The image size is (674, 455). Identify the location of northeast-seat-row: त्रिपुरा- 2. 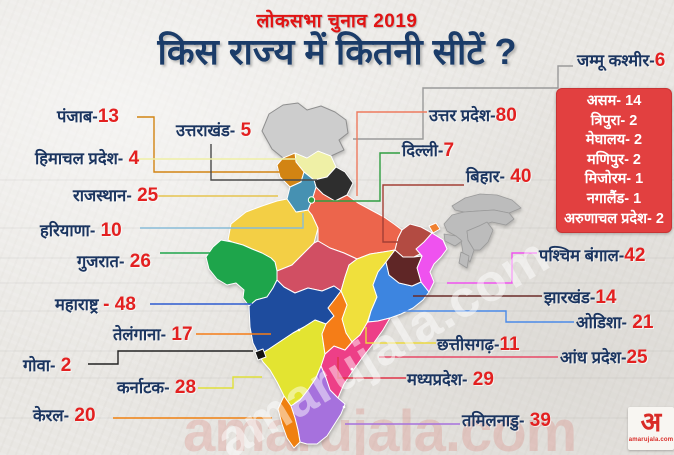
(614, 120).